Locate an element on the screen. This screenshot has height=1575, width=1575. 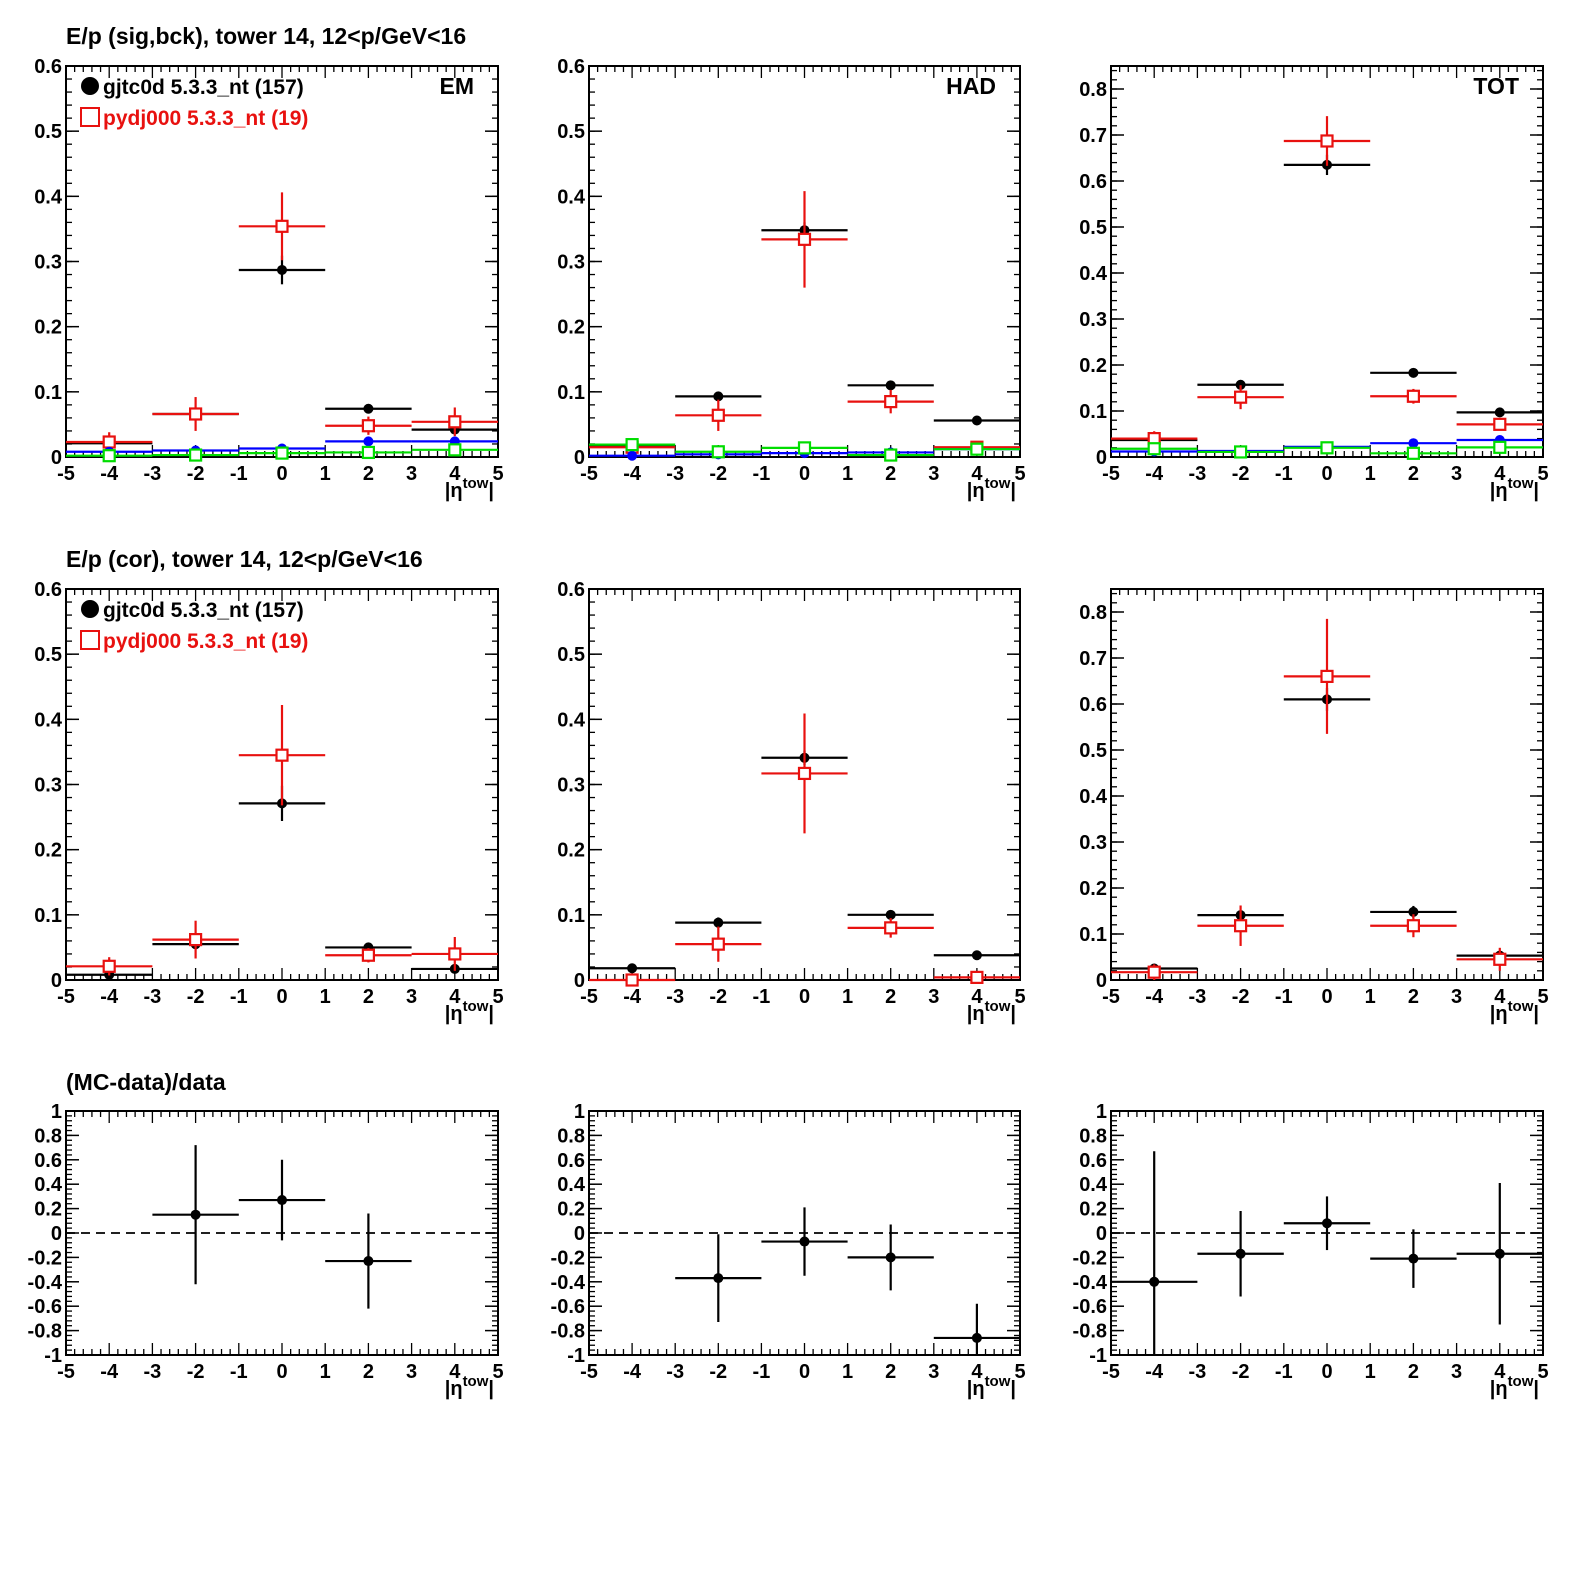
x-tick-label: 4 is located at coordinates (977, 997).